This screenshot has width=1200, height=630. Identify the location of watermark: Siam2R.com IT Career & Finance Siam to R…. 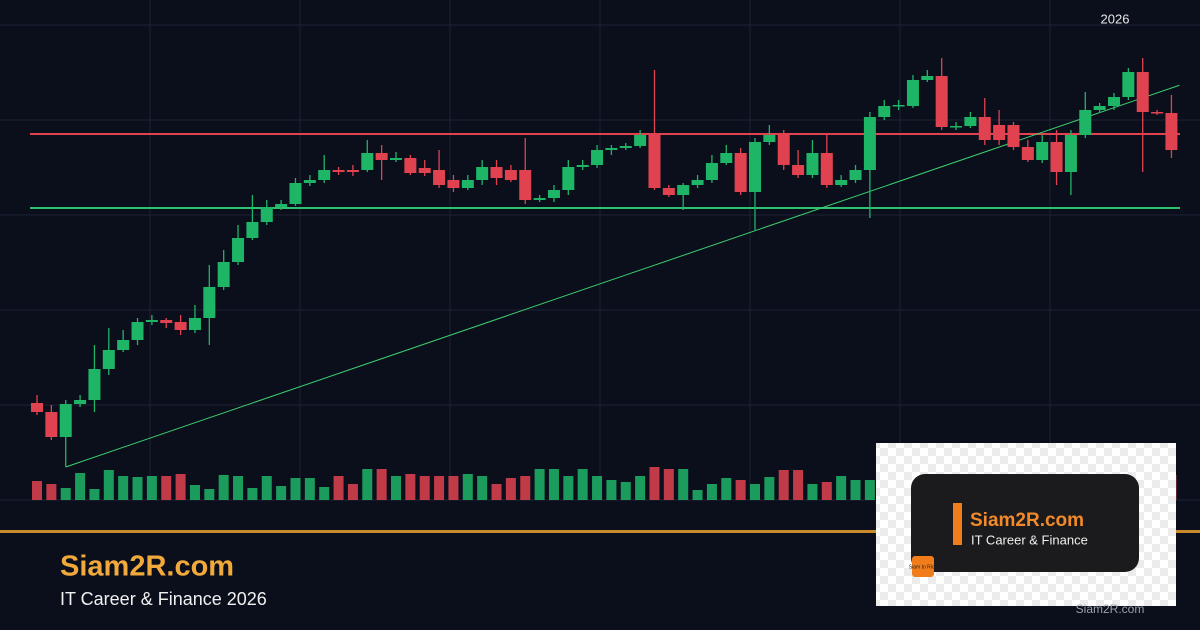
(1026, 524).